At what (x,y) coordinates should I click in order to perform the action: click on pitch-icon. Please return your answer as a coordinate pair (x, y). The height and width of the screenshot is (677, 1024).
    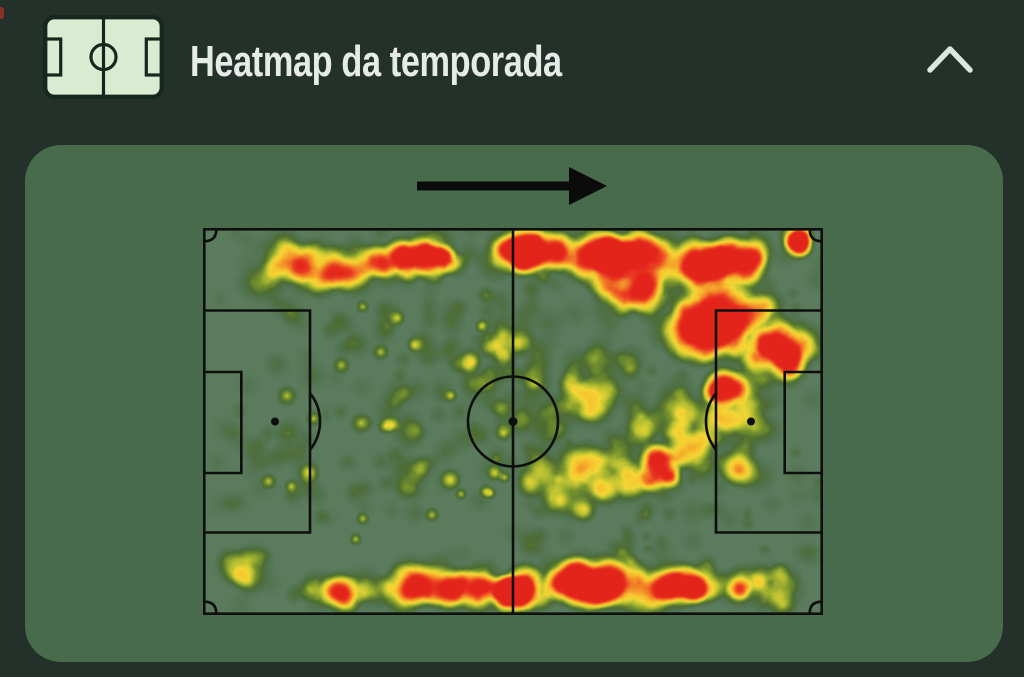
    Looking at the image, I should click on (103, 57).